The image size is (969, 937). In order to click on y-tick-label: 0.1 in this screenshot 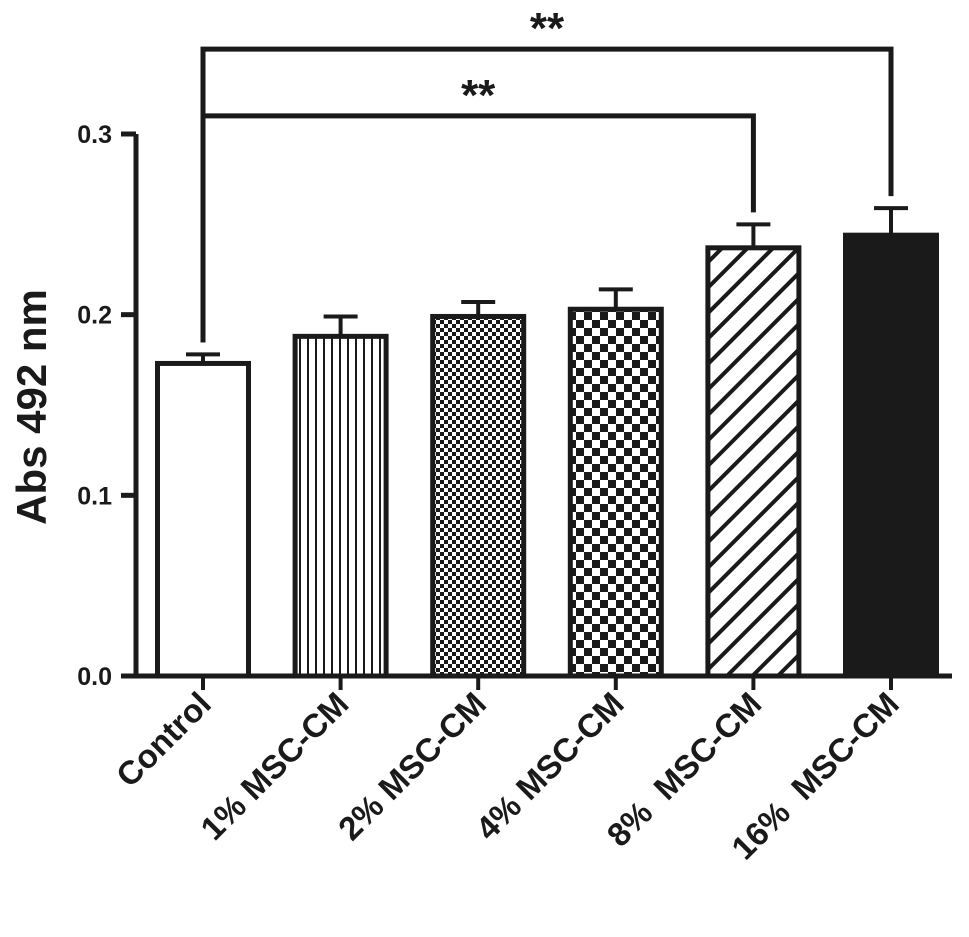, I will do `click(94, 496)`.